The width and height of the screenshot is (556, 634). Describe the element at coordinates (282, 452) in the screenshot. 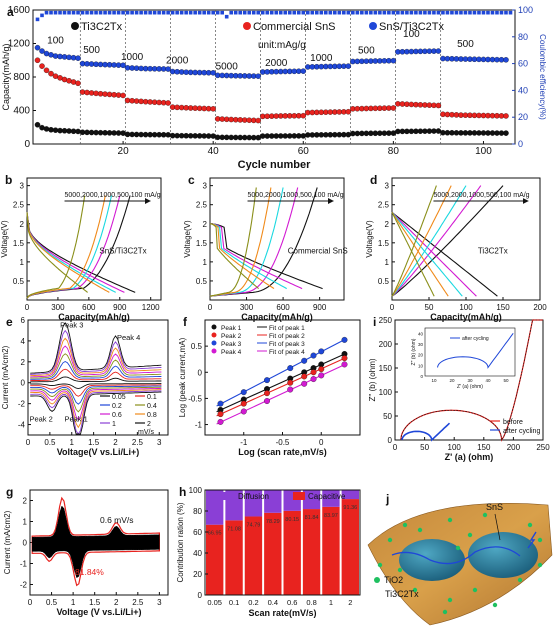

I see `x-axis-label: Log (scan rate,mV/s)` at that location.